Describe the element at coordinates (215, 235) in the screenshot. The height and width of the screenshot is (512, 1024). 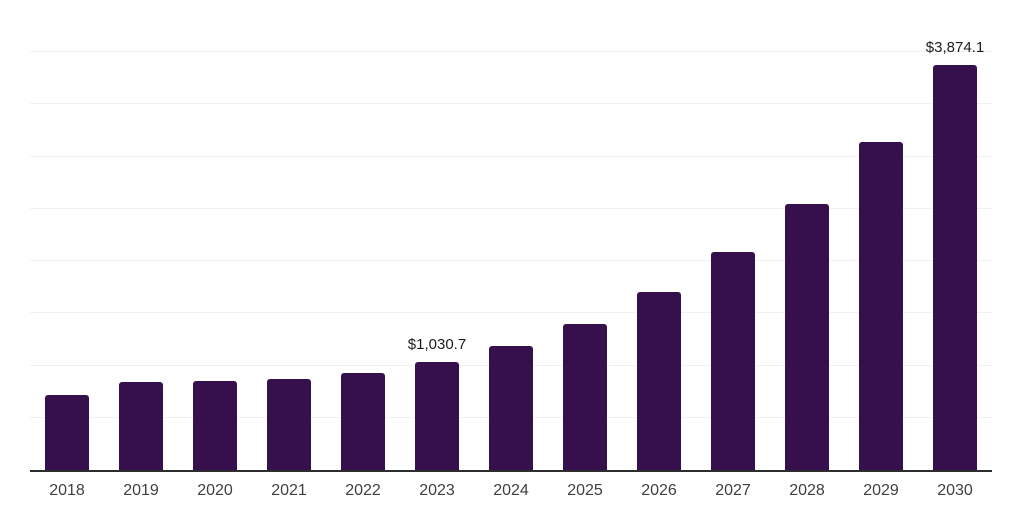
I see `bar-slot-2020` at that location.